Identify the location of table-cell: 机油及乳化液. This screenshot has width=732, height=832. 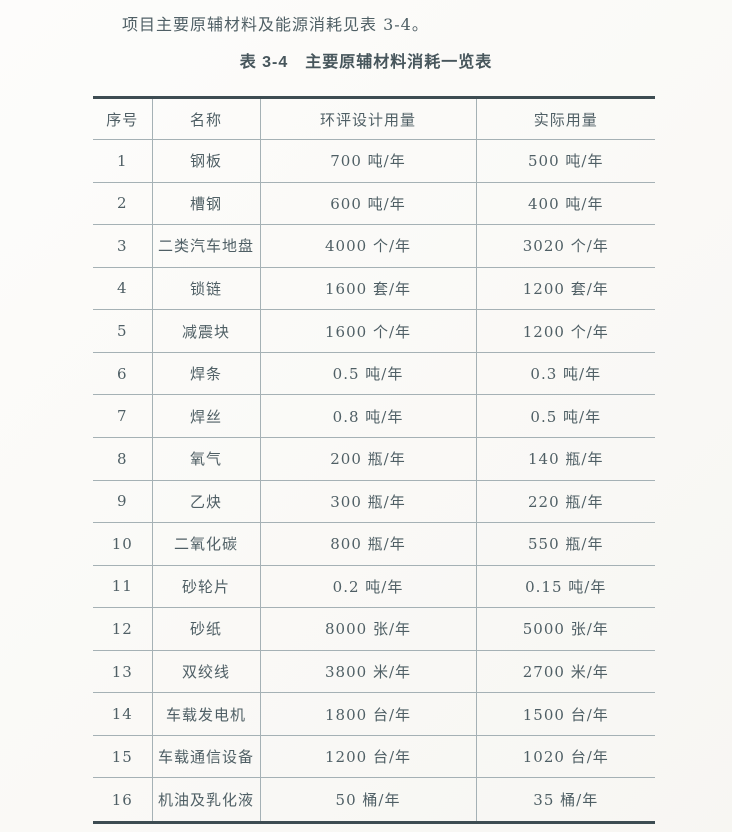
(206, 800).